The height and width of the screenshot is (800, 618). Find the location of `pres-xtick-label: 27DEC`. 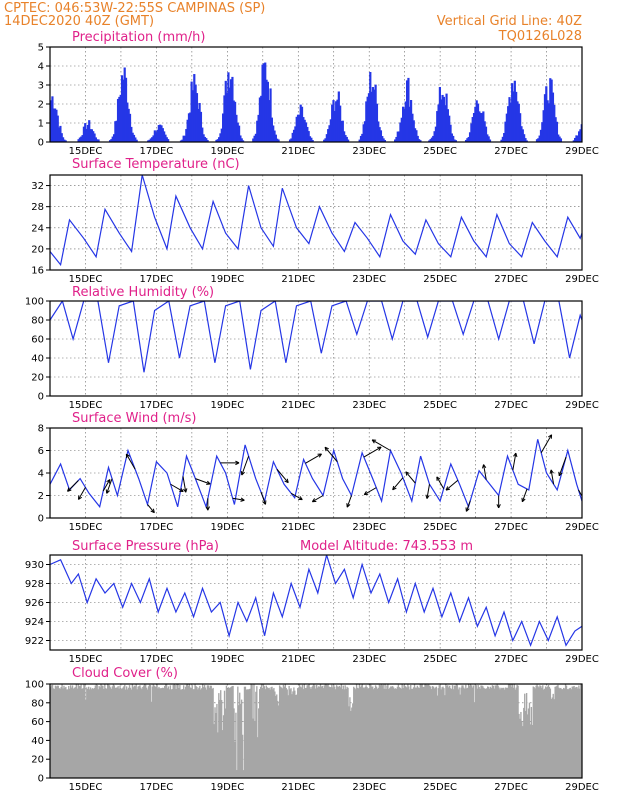

pres-xtick-label: 27DEC is located at coordinates (511, 659).